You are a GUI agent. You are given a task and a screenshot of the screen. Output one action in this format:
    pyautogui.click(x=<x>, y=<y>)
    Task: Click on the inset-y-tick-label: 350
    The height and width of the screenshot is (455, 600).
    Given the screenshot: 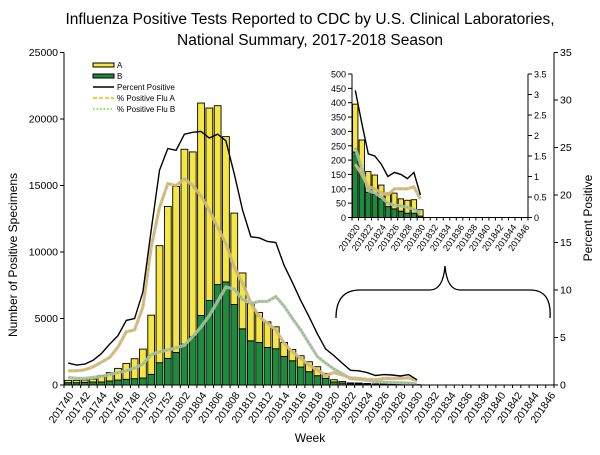 What is the action you would take?
    pyautogui.click(x=338, y=118)
    